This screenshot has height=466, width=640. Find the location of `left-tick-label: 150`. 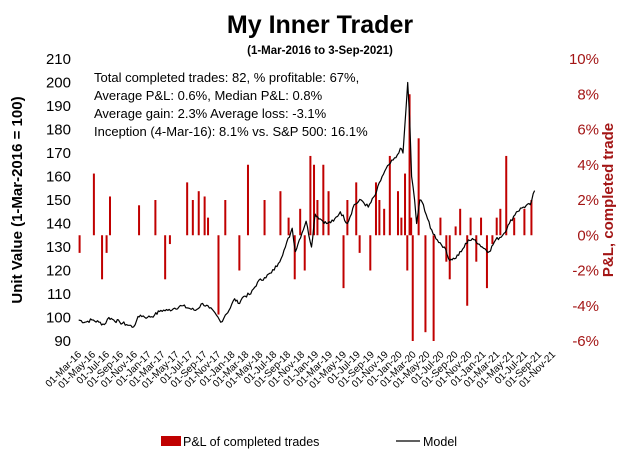

left-tick-label: 150 is located at coordinates (58, 200).